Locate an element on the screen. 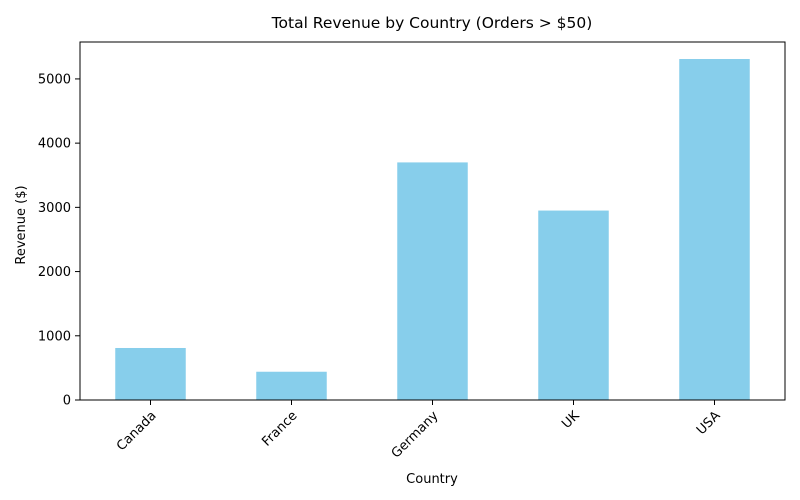 This screenshot has width=800, height=500. x-tick-label: Canada is located at coordinates (137, 431).